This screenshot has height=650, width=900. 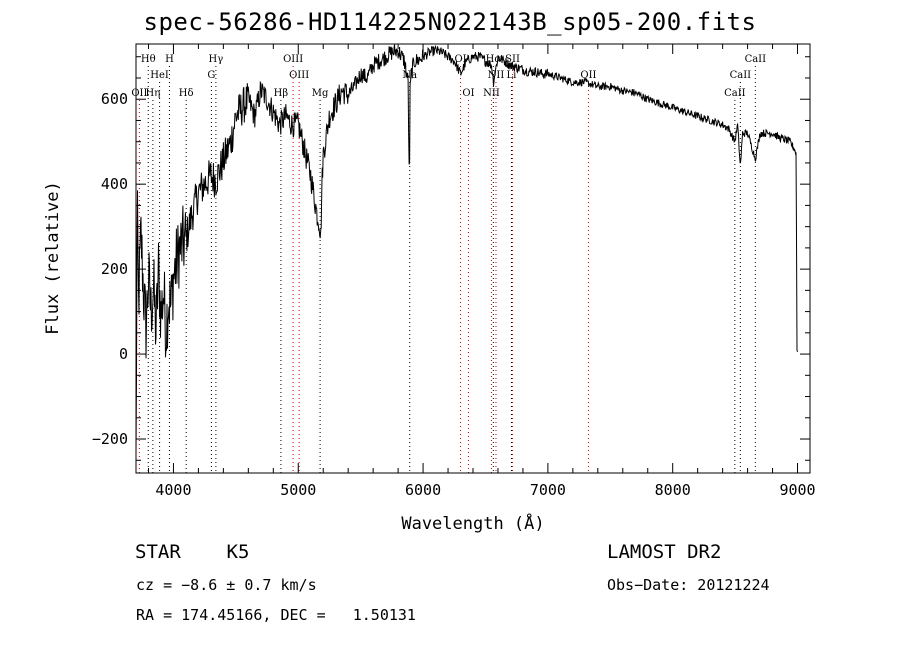 What do you see at coordinates (114, 184) in the screenshot?
I see `y-tick-label: 400` at bounding box center [114, 184].